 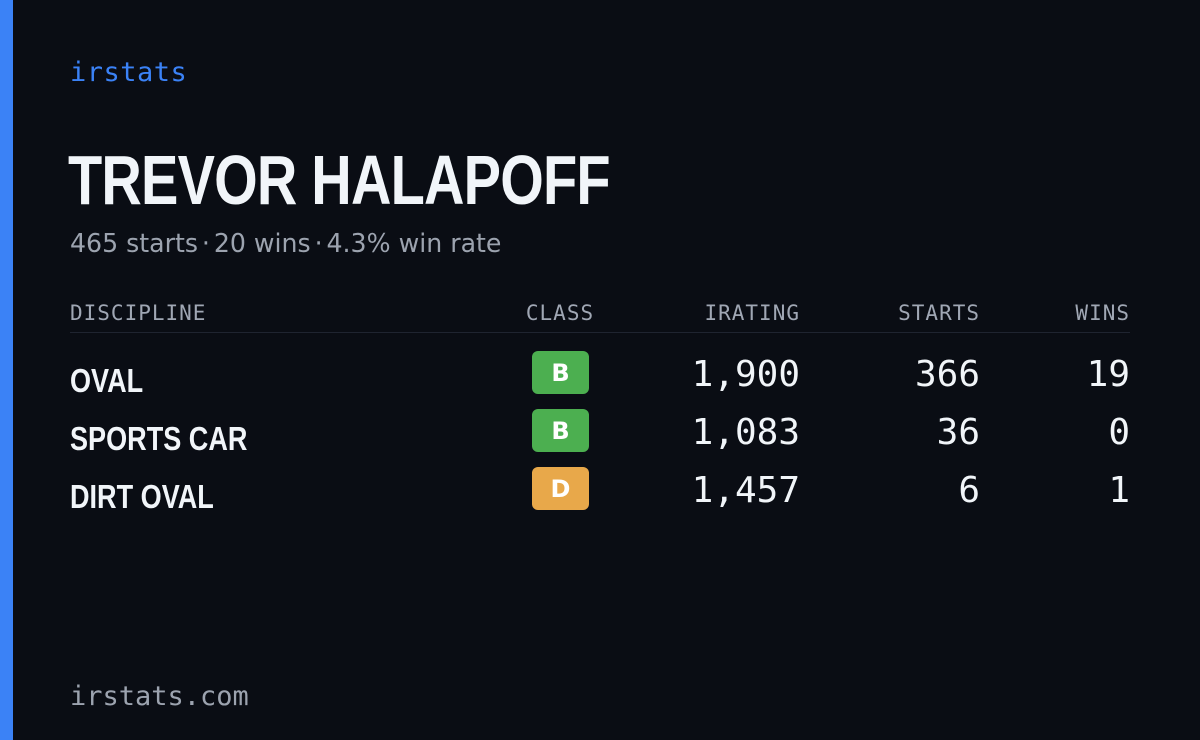 I want to click on player-summary: 465 starts · 20 wins · 4.3% win rate, so click(x=285, y=244).